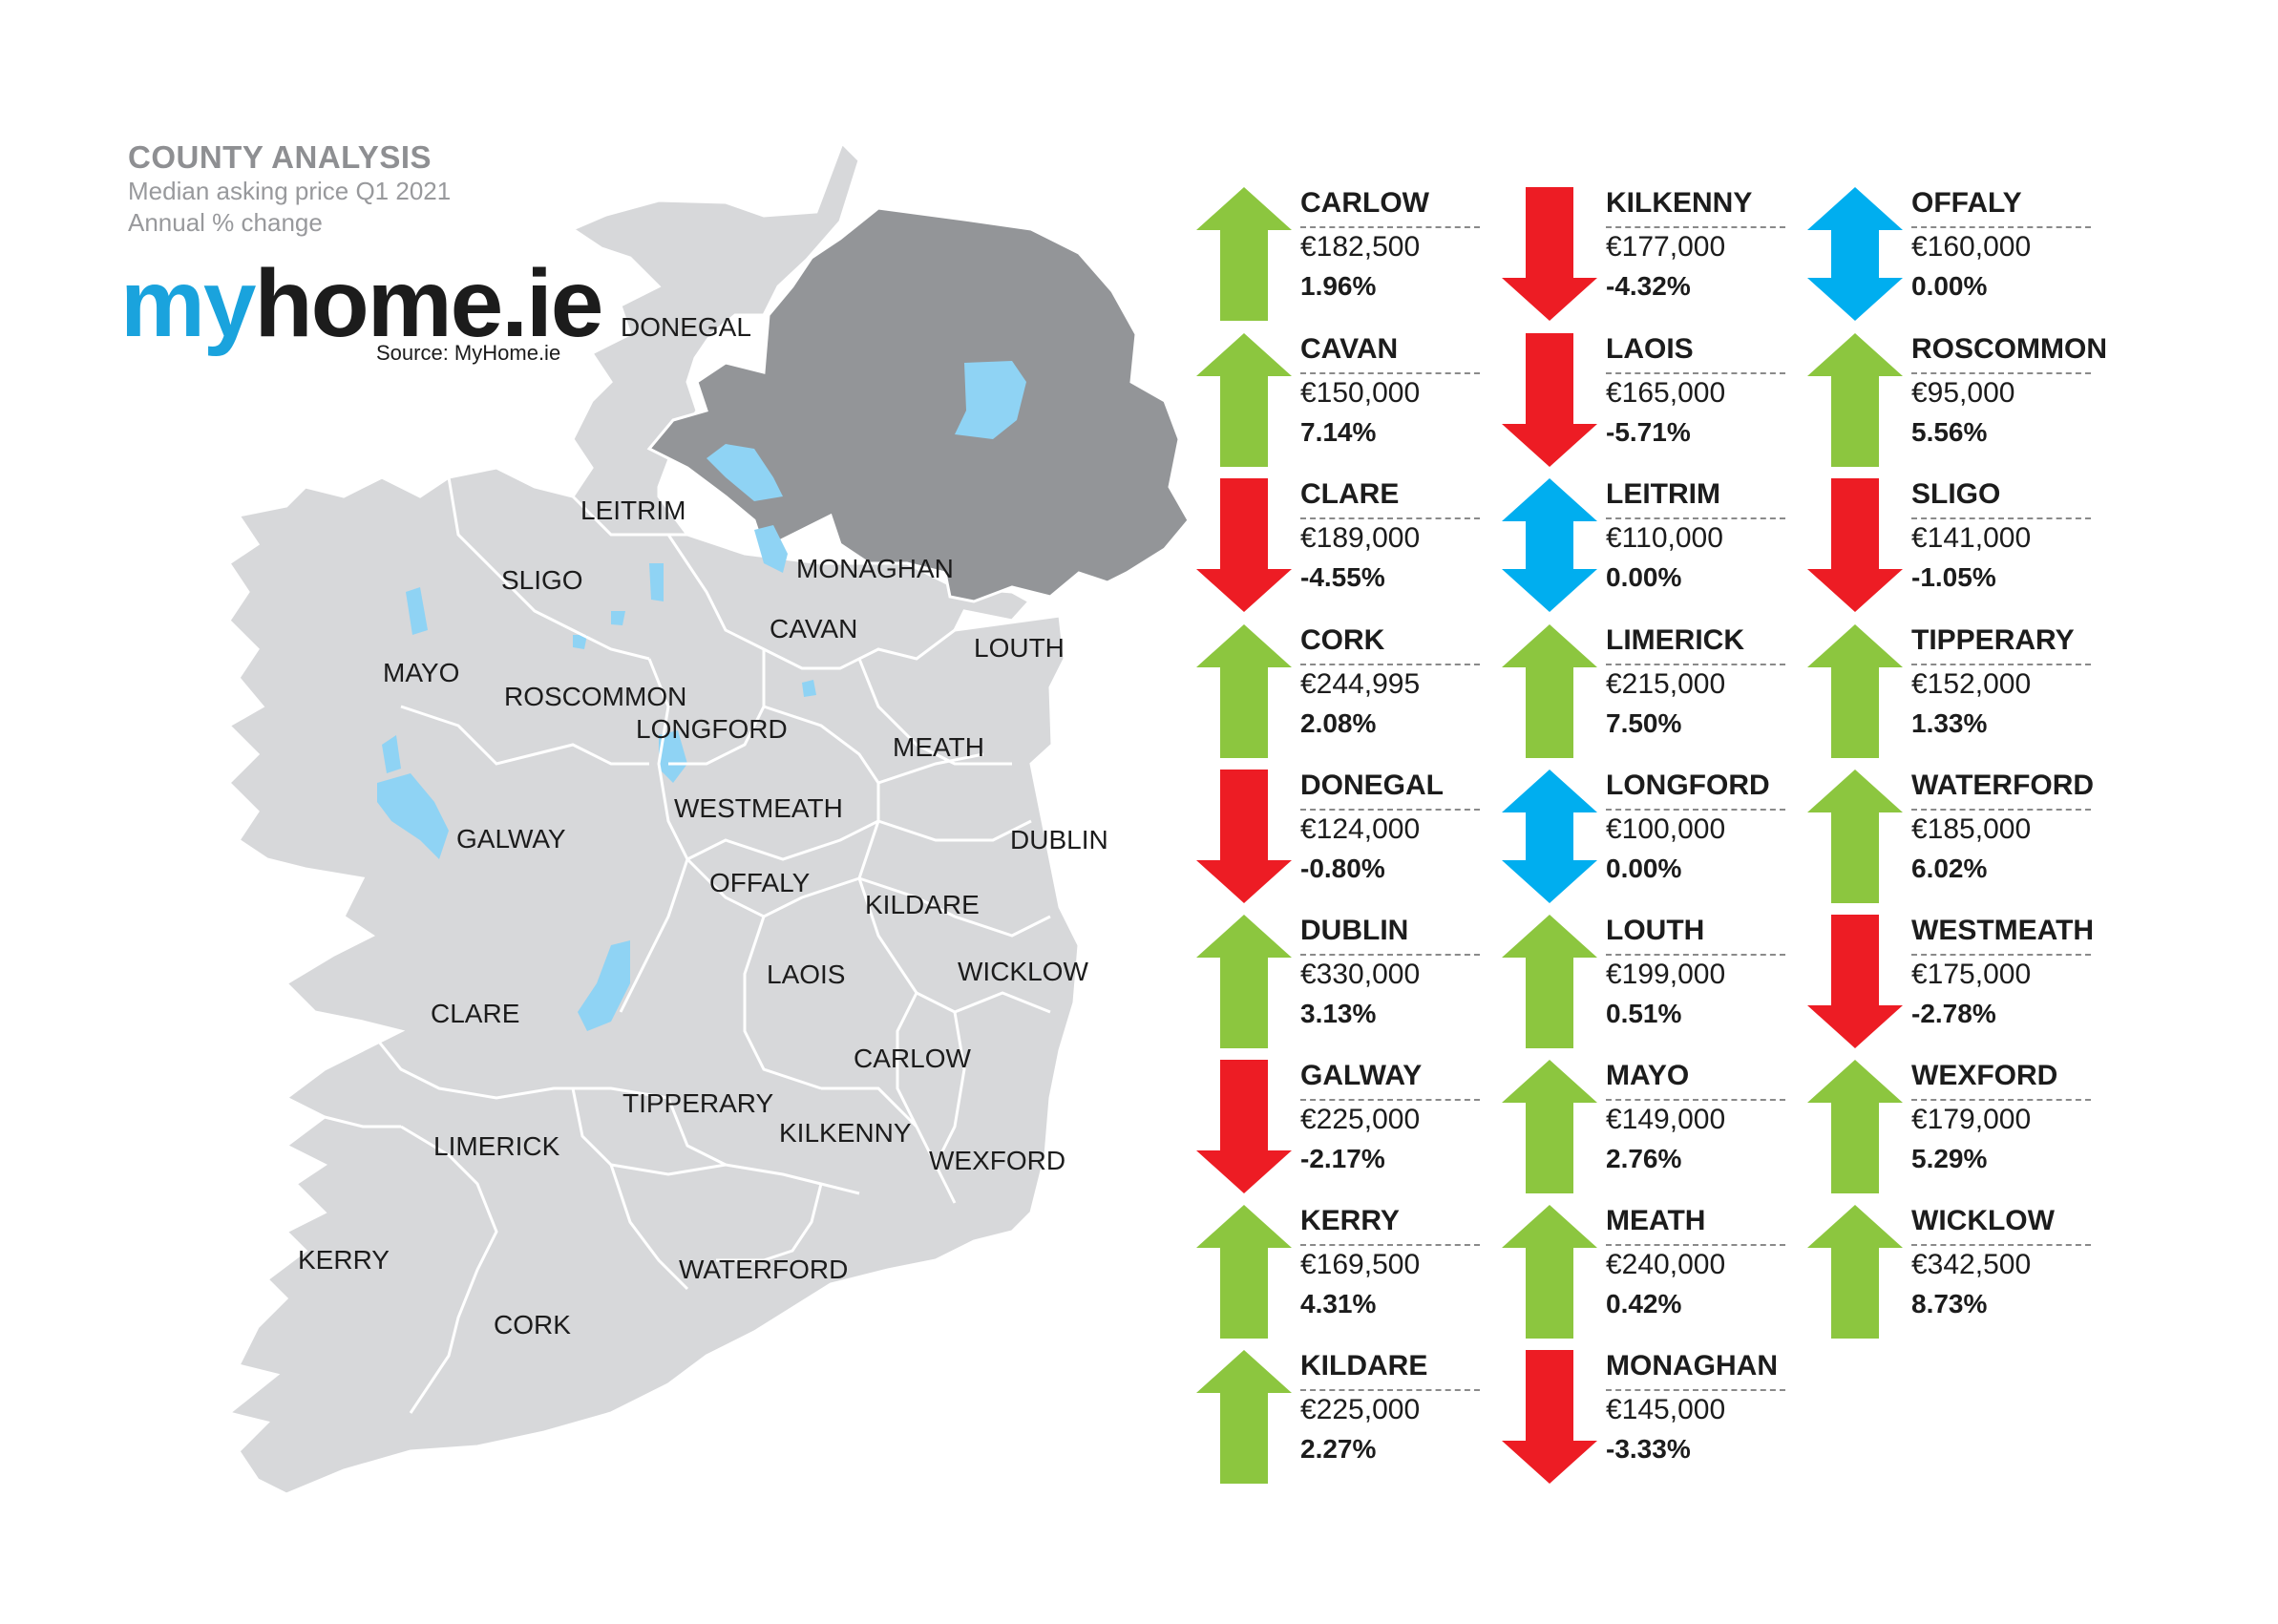  I want to click on lough-allen, so click(656, 582).